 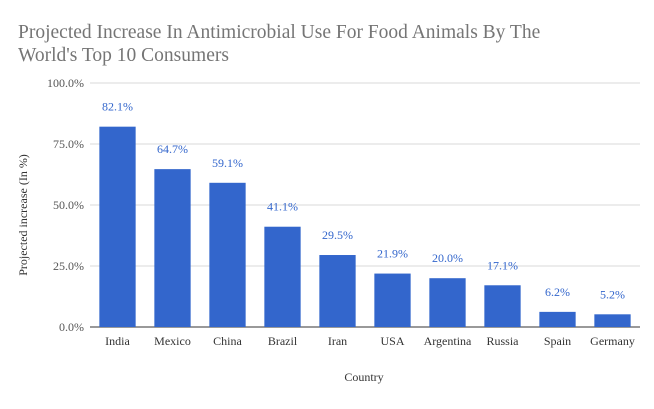 I want to click on x-category-label: Iran, so click(x=337, y=341).